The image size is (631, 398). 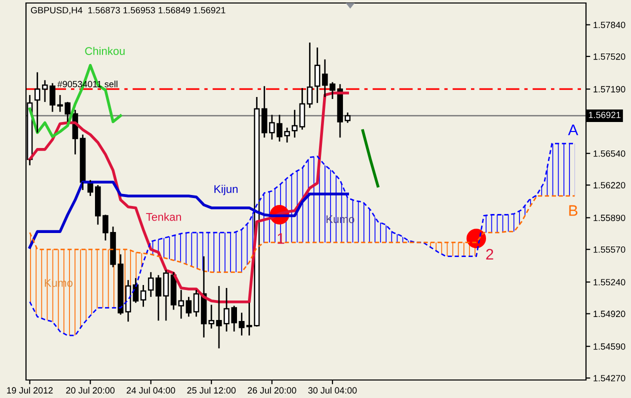 What do you see at coordinates (610, 218) in the screenshot?
I see `y-tick-label: 1.55890` at bounding box center [610, 218].